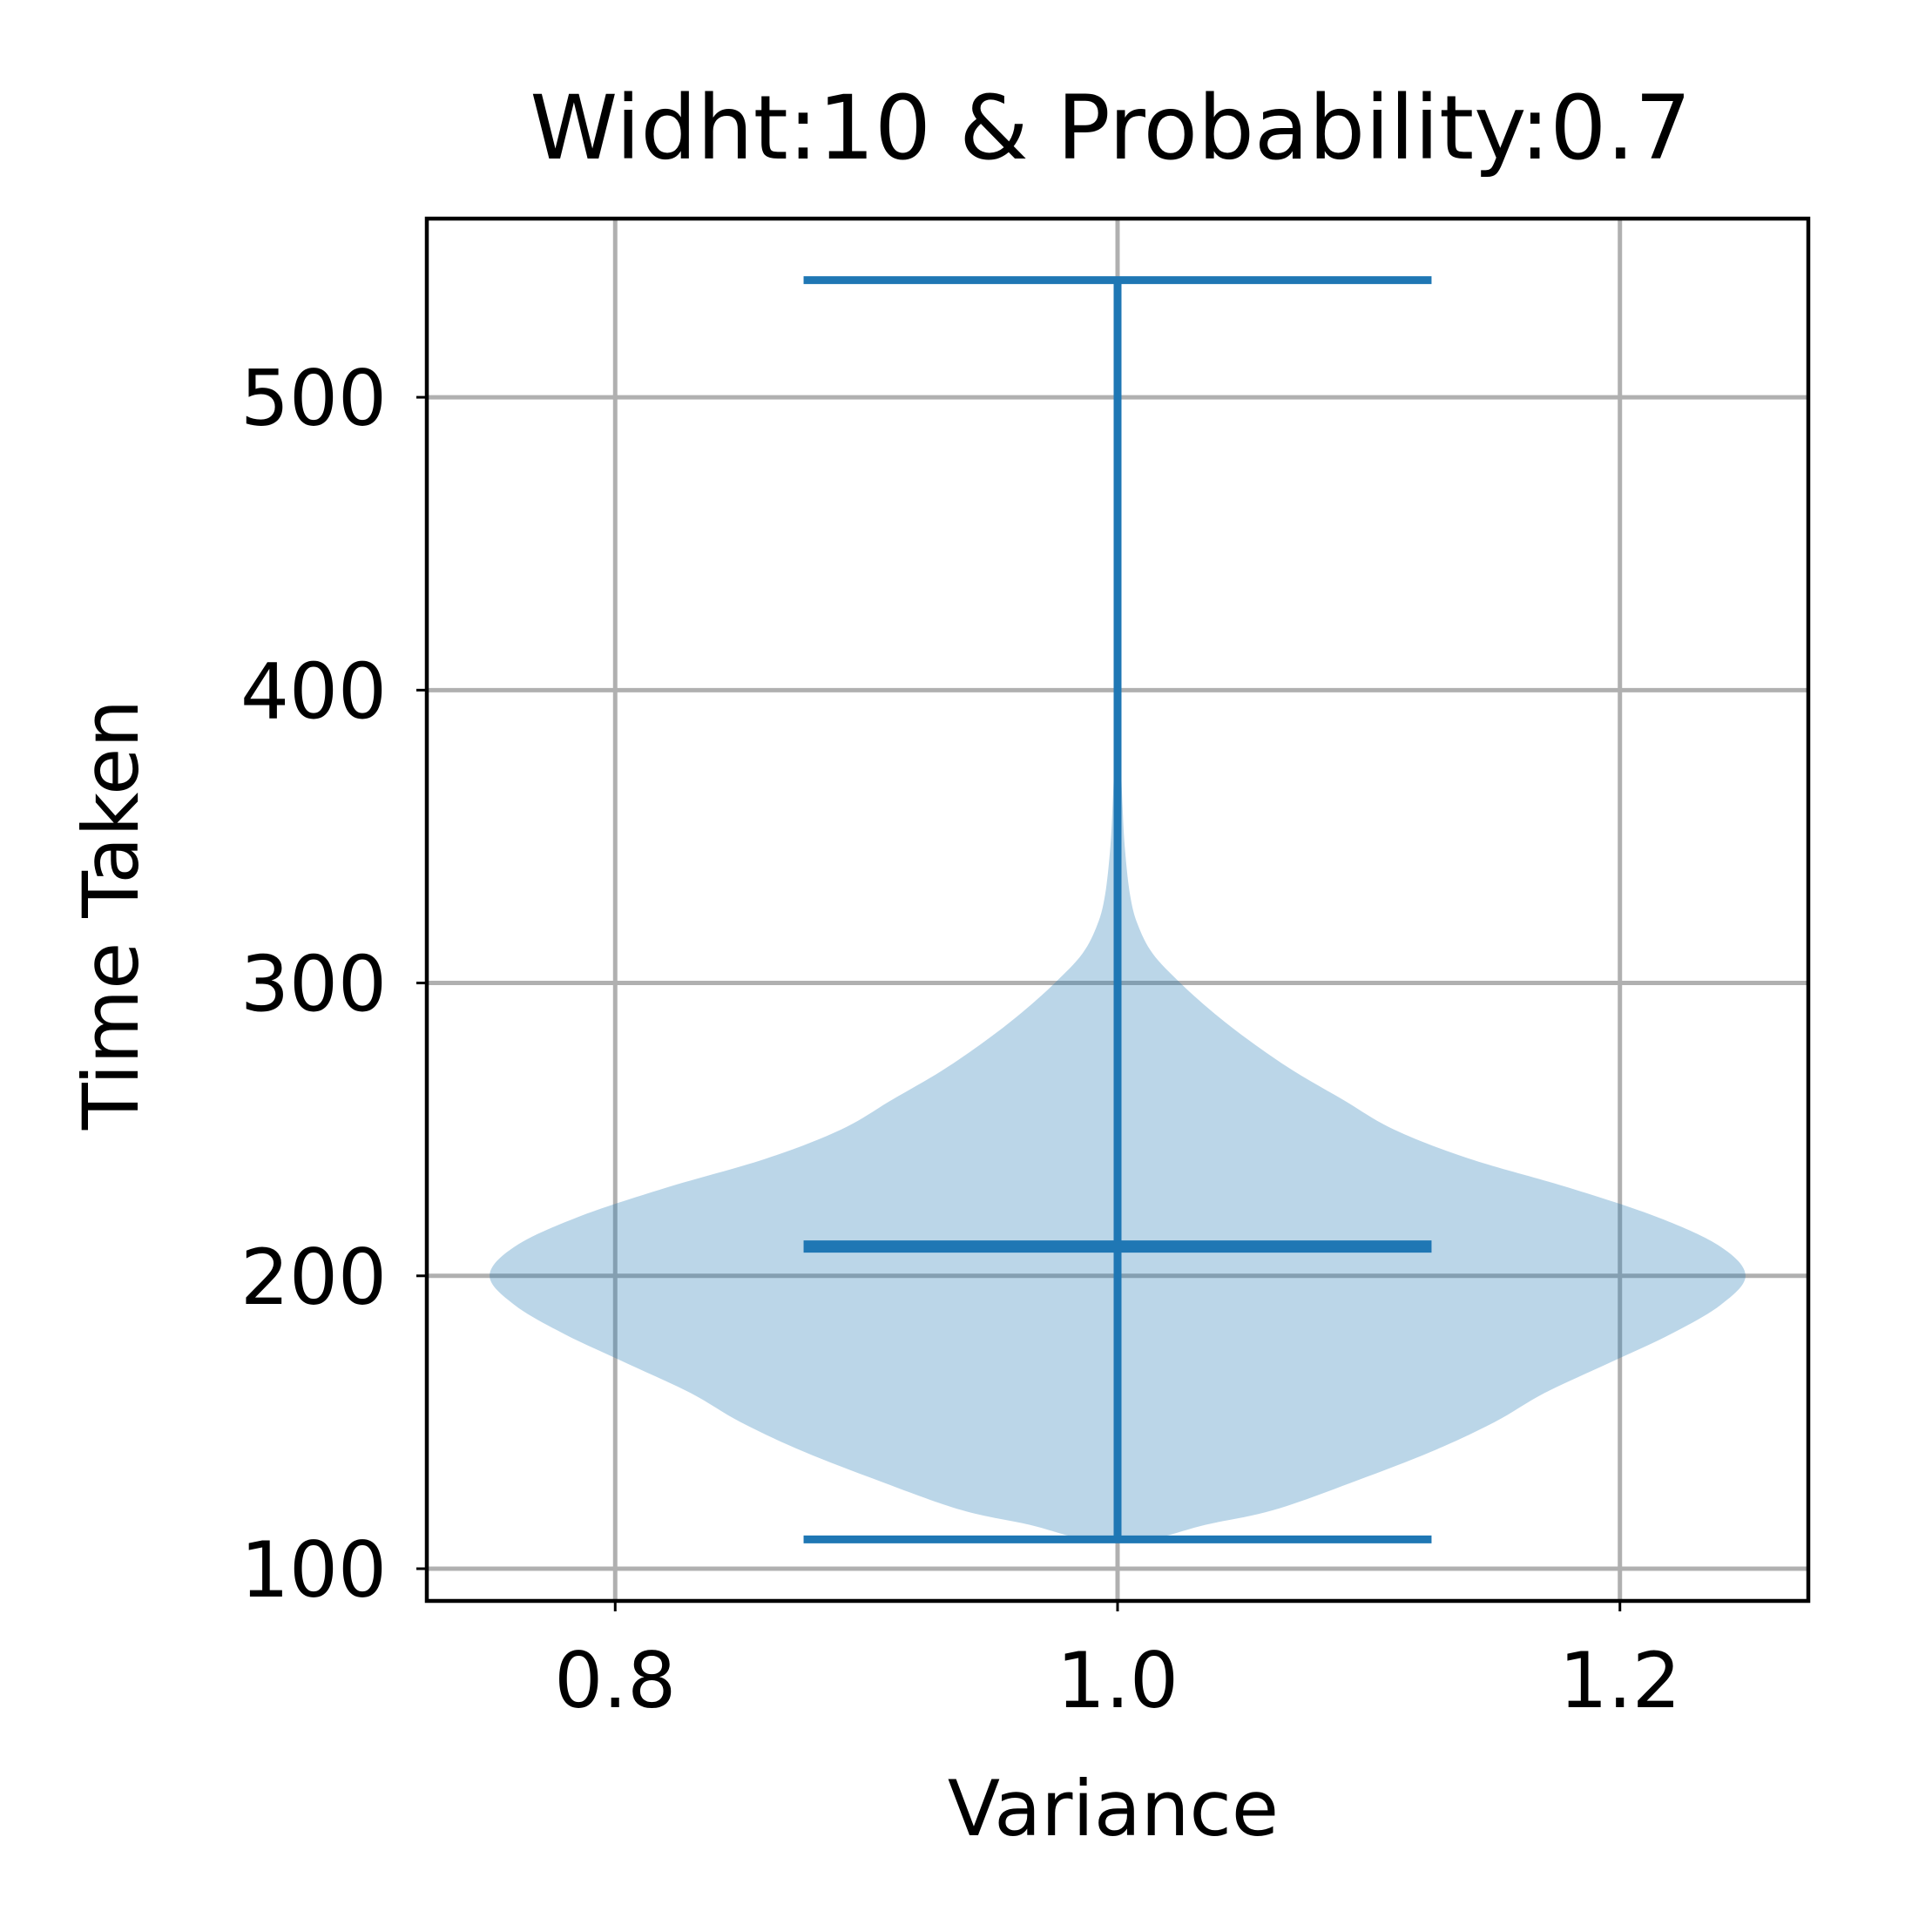  I want to click on y-tick-label: 500, so click(313, 398).